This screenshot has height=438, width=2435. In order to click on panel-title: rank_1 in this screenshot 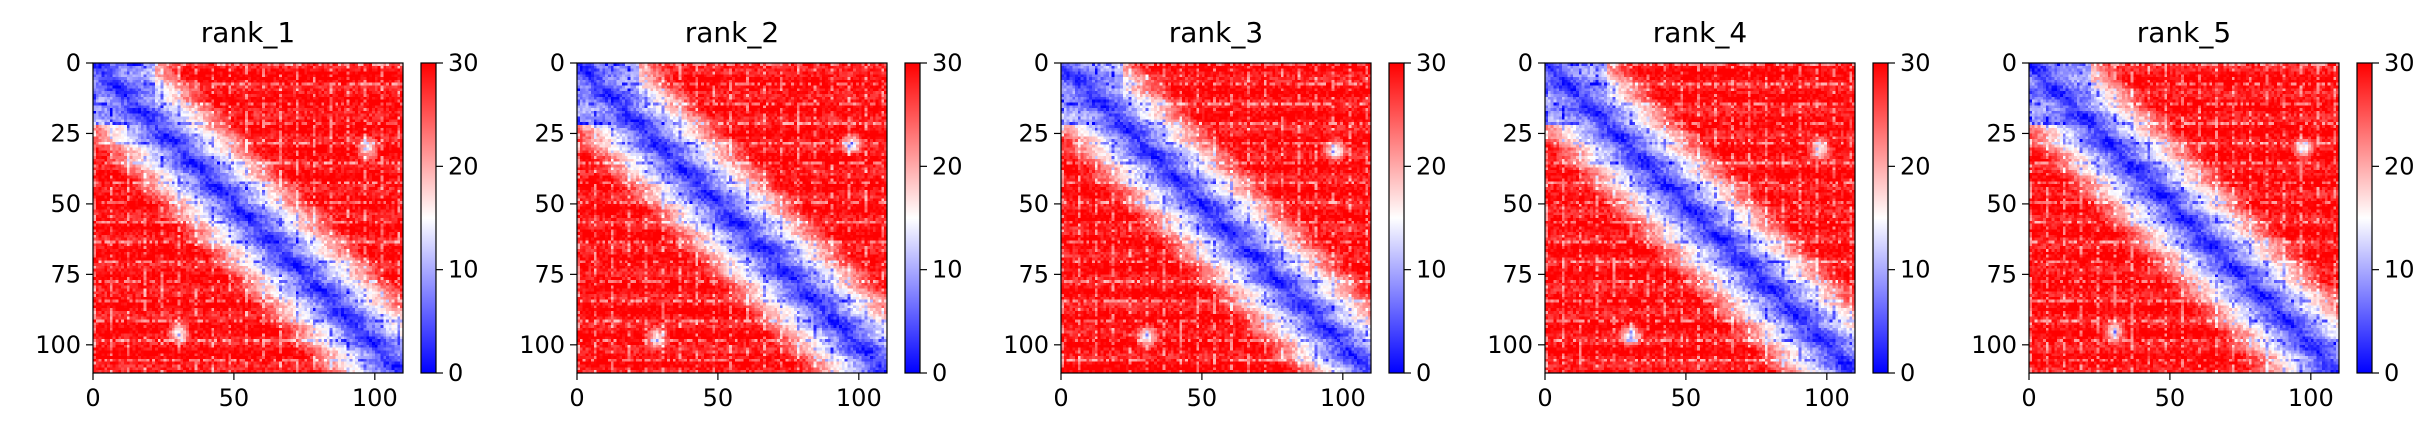, I will do `click(248, 32)`.